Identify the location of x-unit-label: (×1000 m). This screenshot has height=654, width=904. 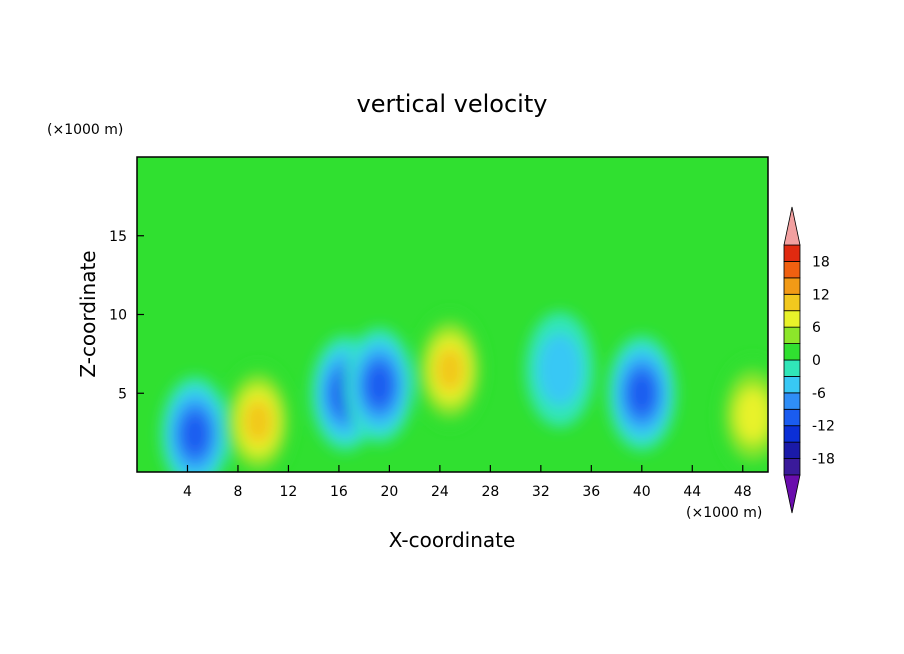
(724, 513).